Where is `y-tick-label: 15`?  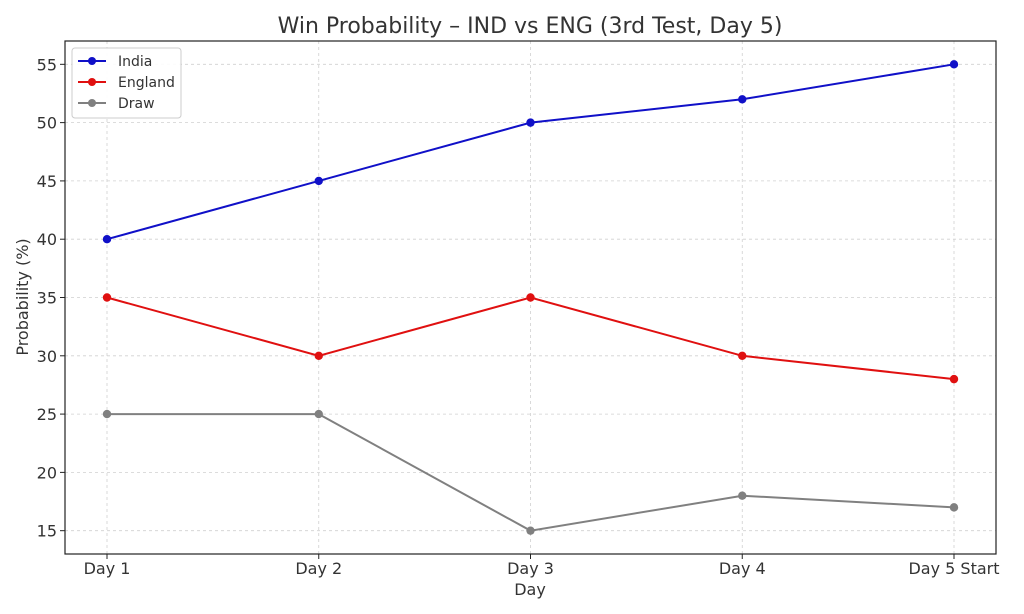 y-tick-label: 15 is located at coordinates (47, 531).